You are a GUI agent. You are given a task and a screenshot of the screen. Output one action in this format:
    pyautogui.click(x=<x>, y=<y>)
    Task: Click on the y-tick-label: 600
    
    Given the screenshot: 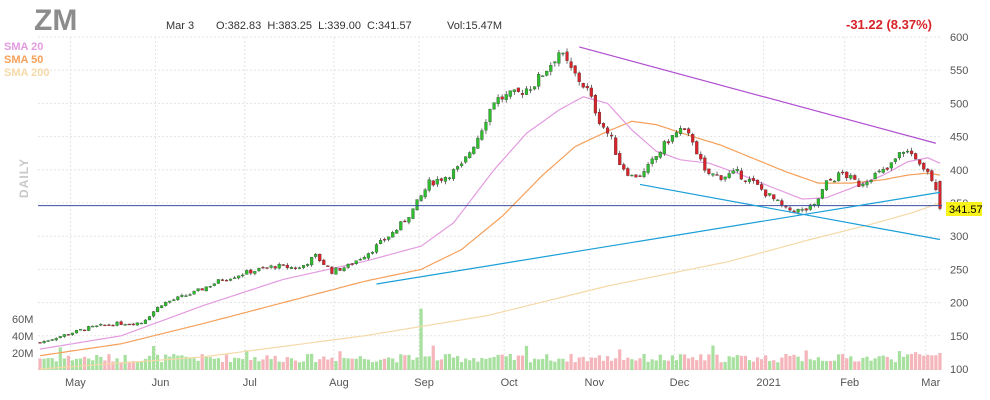 What is the action you would take?
    pyautogui.click(x=959, y=38)
    